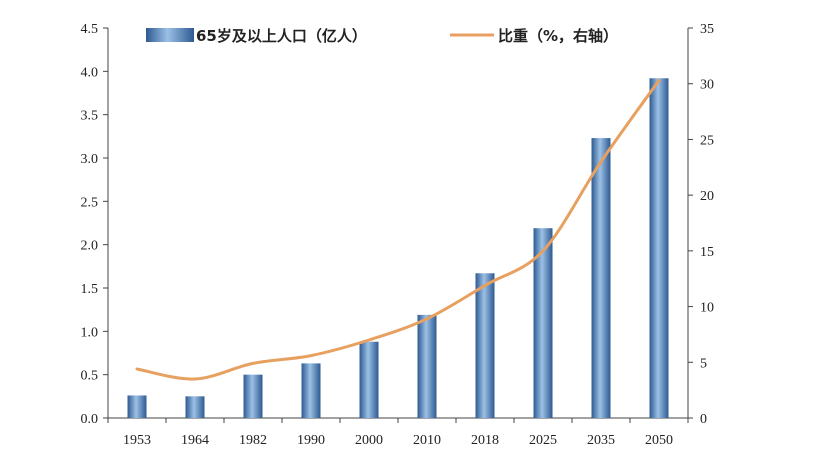  I want to click on left-tick-label: 0.5, so click(90, 376).